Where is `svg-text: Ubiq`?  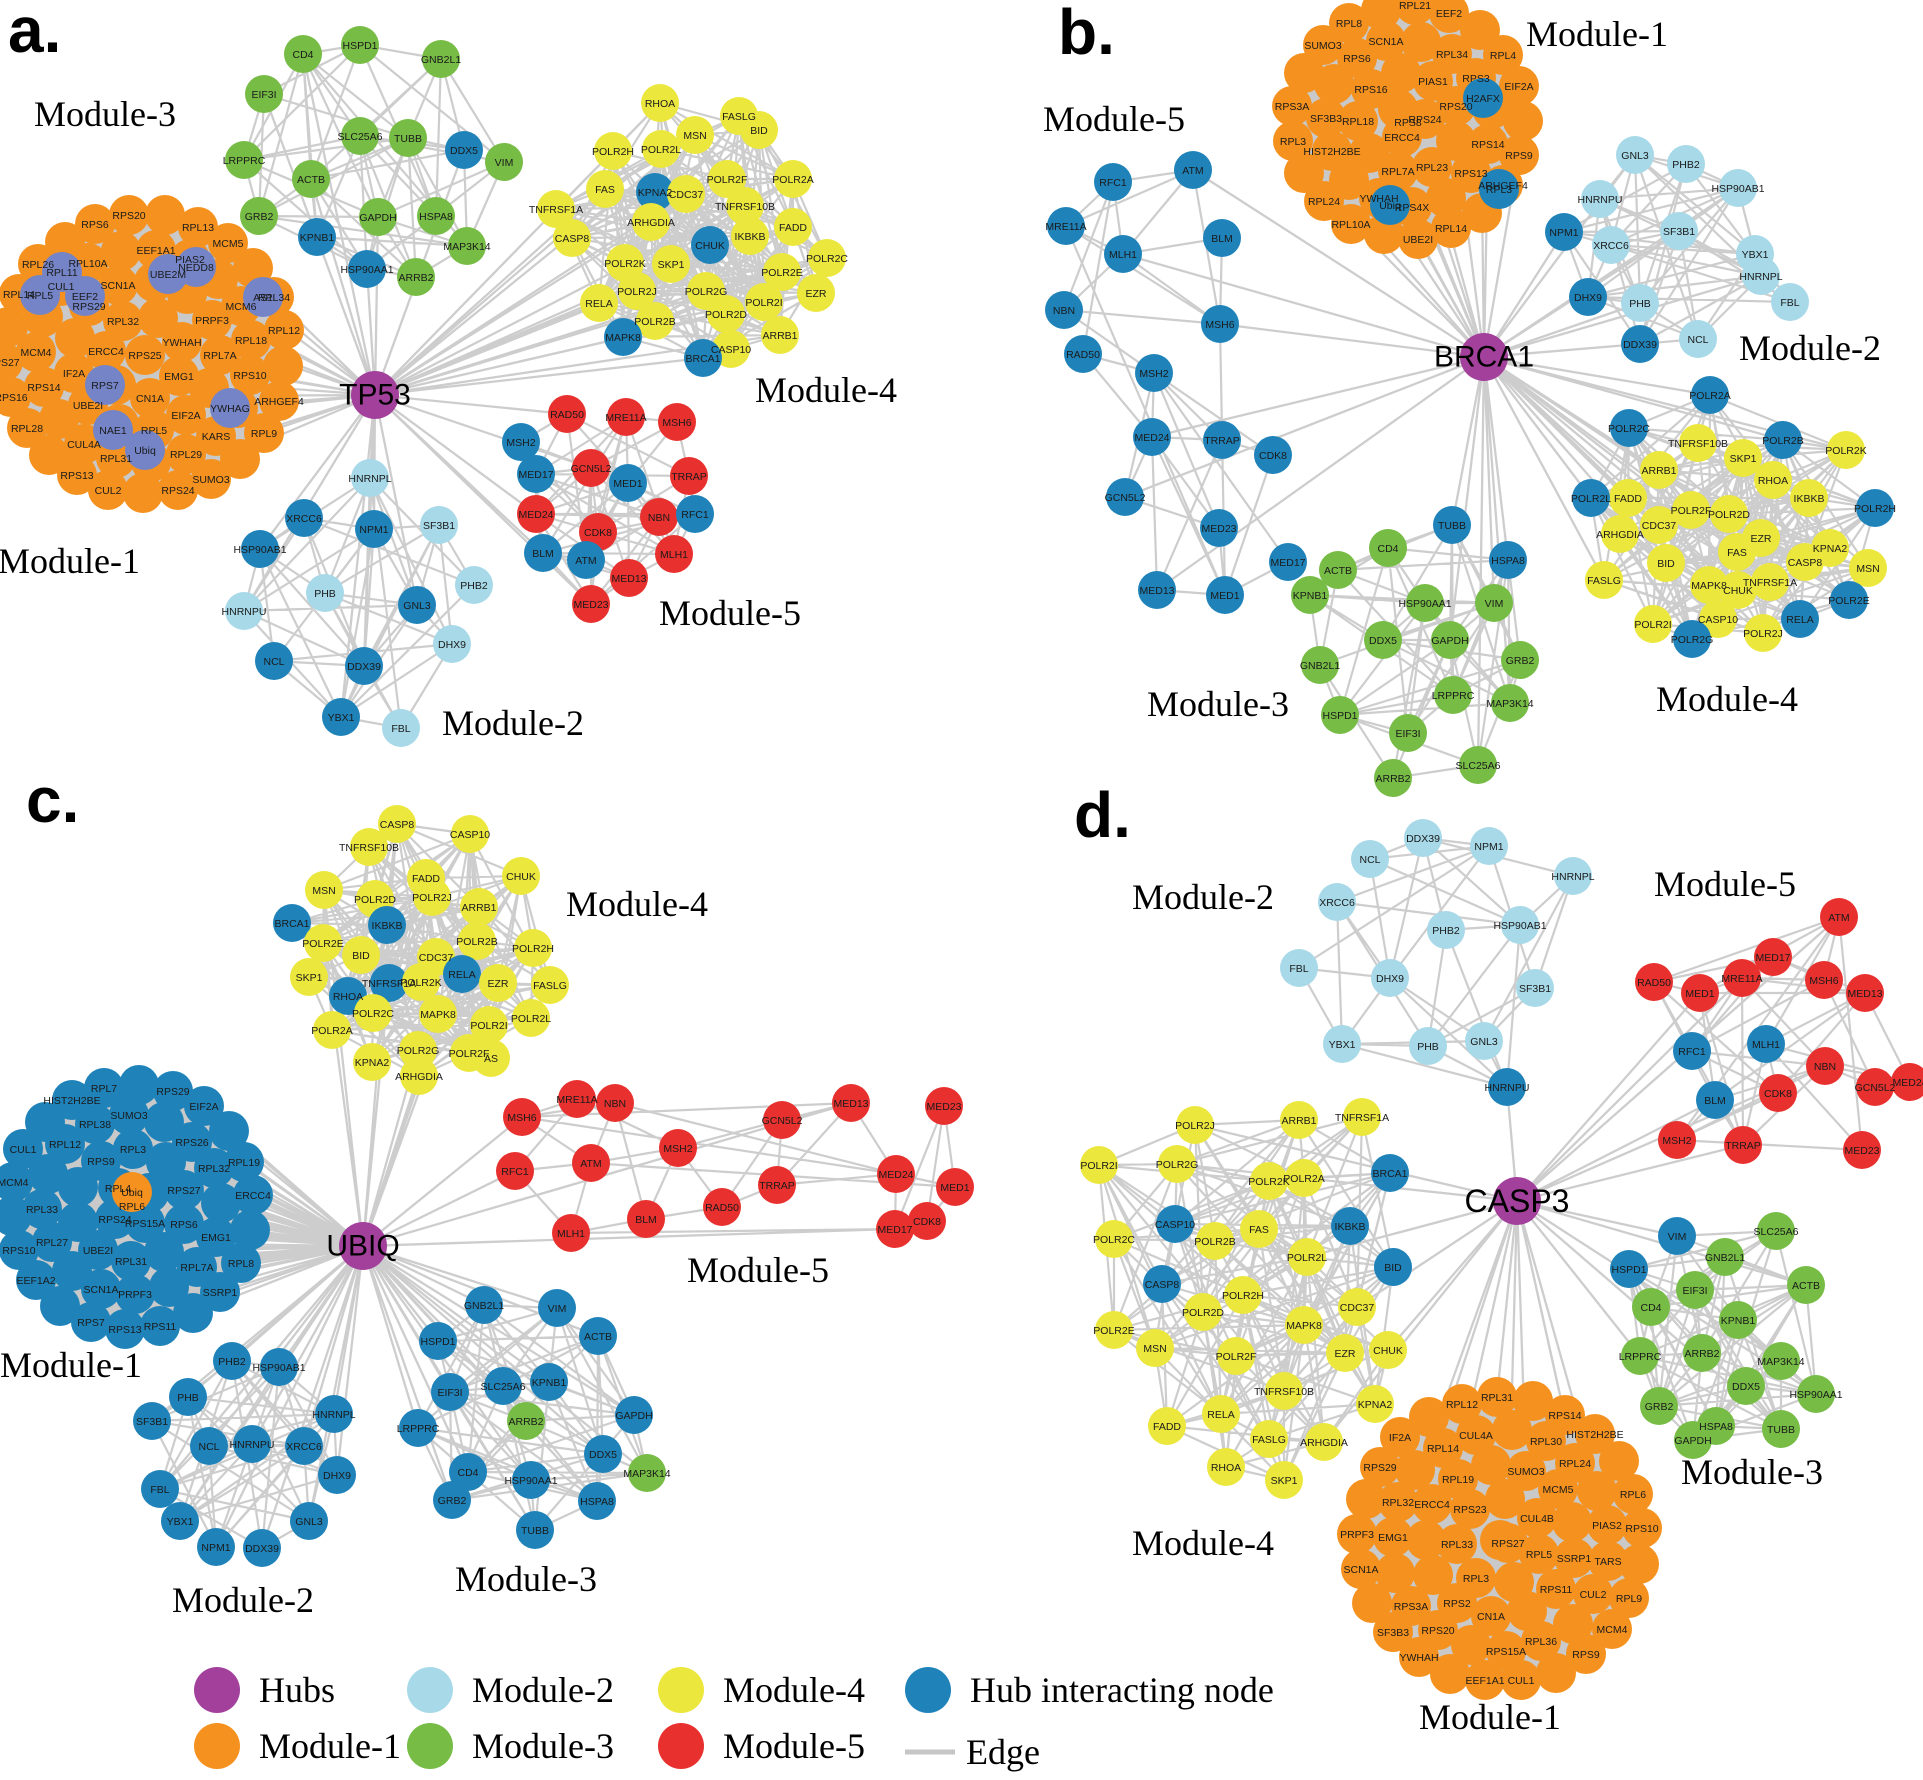
svg-text: Ubiq is located at coordinates (145, 451).